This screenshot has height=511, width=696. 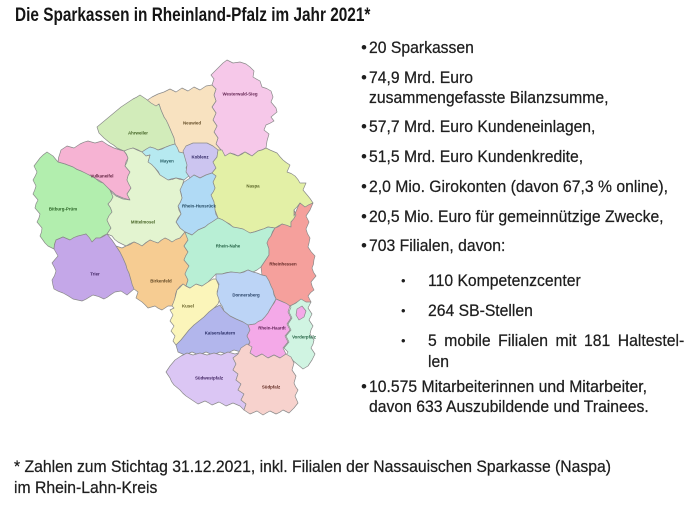 I want to click on svg-text: Rhein-Haardt, so click(x=272, y=328).